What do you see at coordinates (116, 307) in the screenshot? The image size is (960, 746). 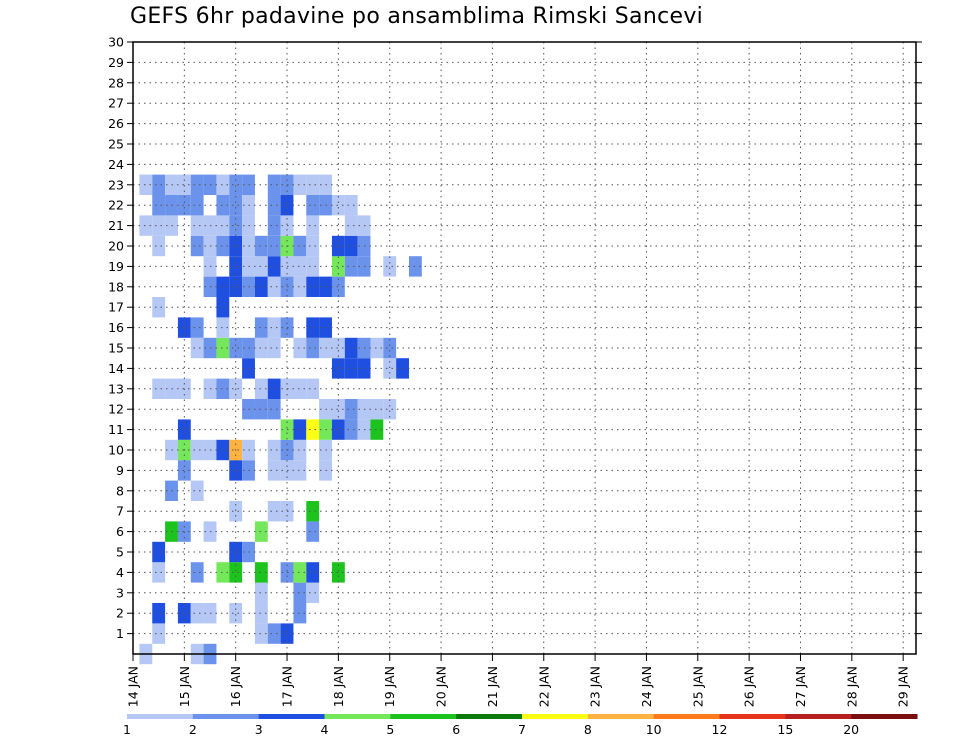 I see `y-tick-label: 17` at bounding box center [116, 307].